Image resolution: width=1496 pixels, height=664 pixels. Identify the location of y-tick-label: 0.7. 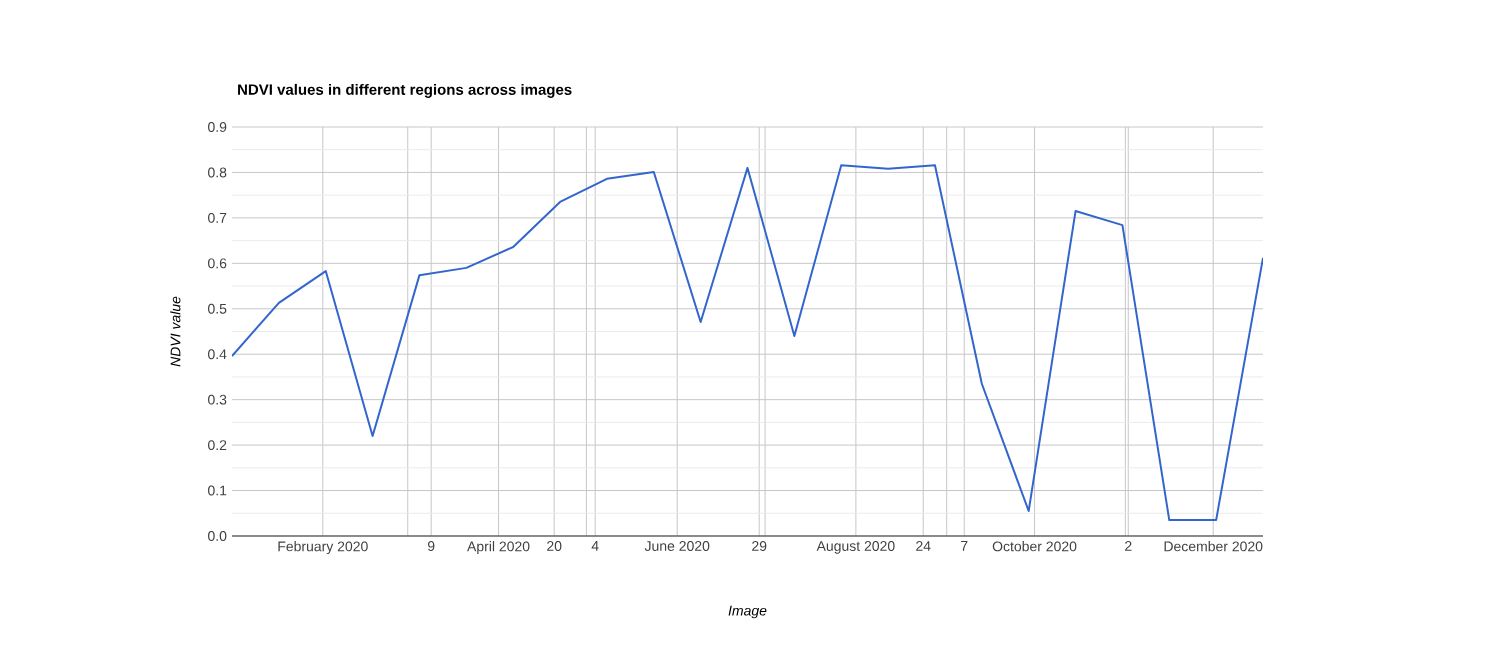
(217, 217).